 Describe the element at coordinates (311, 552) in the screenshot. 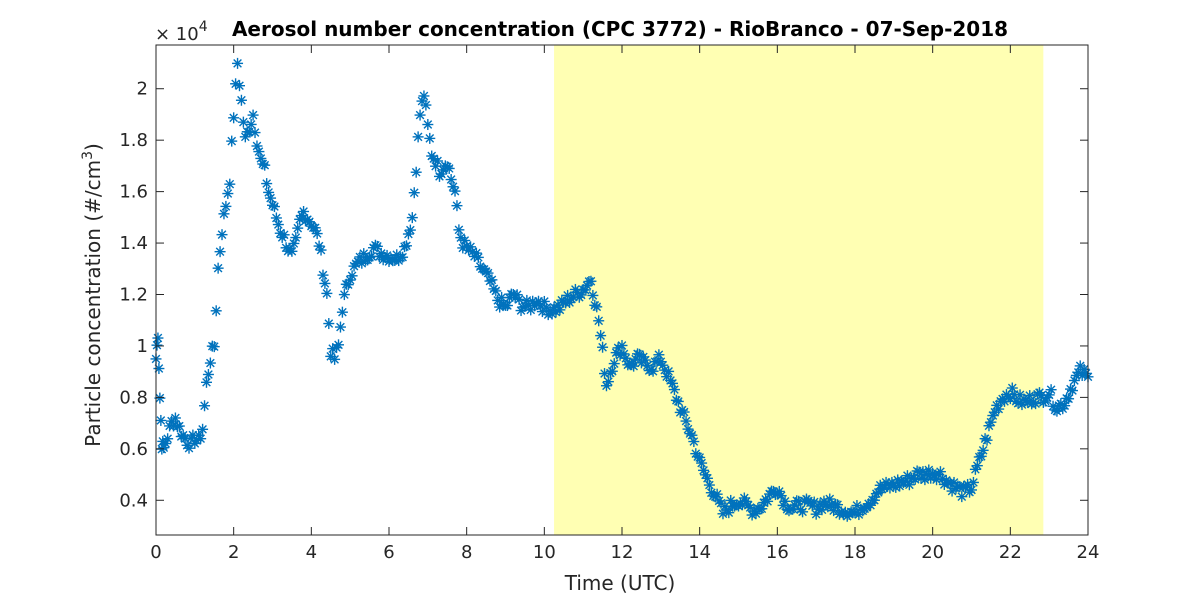

I see `x-tick-label: 4` at that location.